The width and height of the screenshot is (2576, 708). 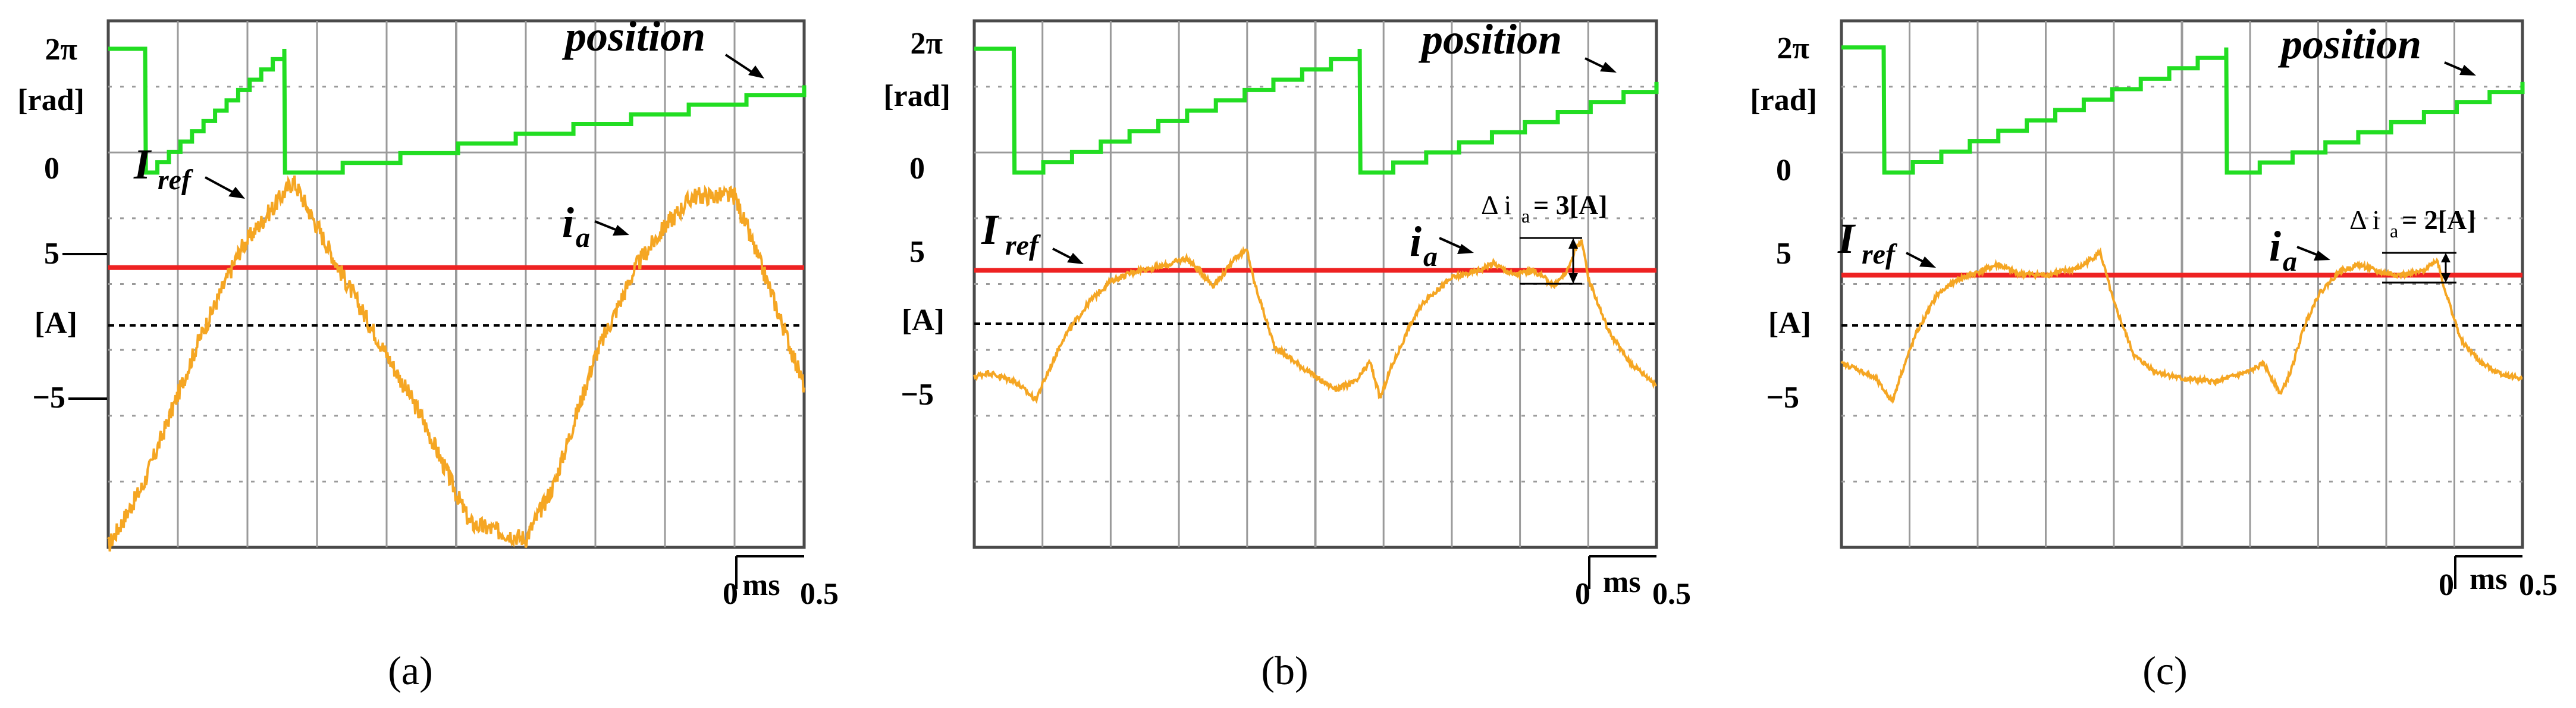 I want to click on panel-a-tick-2pi: 2π, so click(x=61, y=50).